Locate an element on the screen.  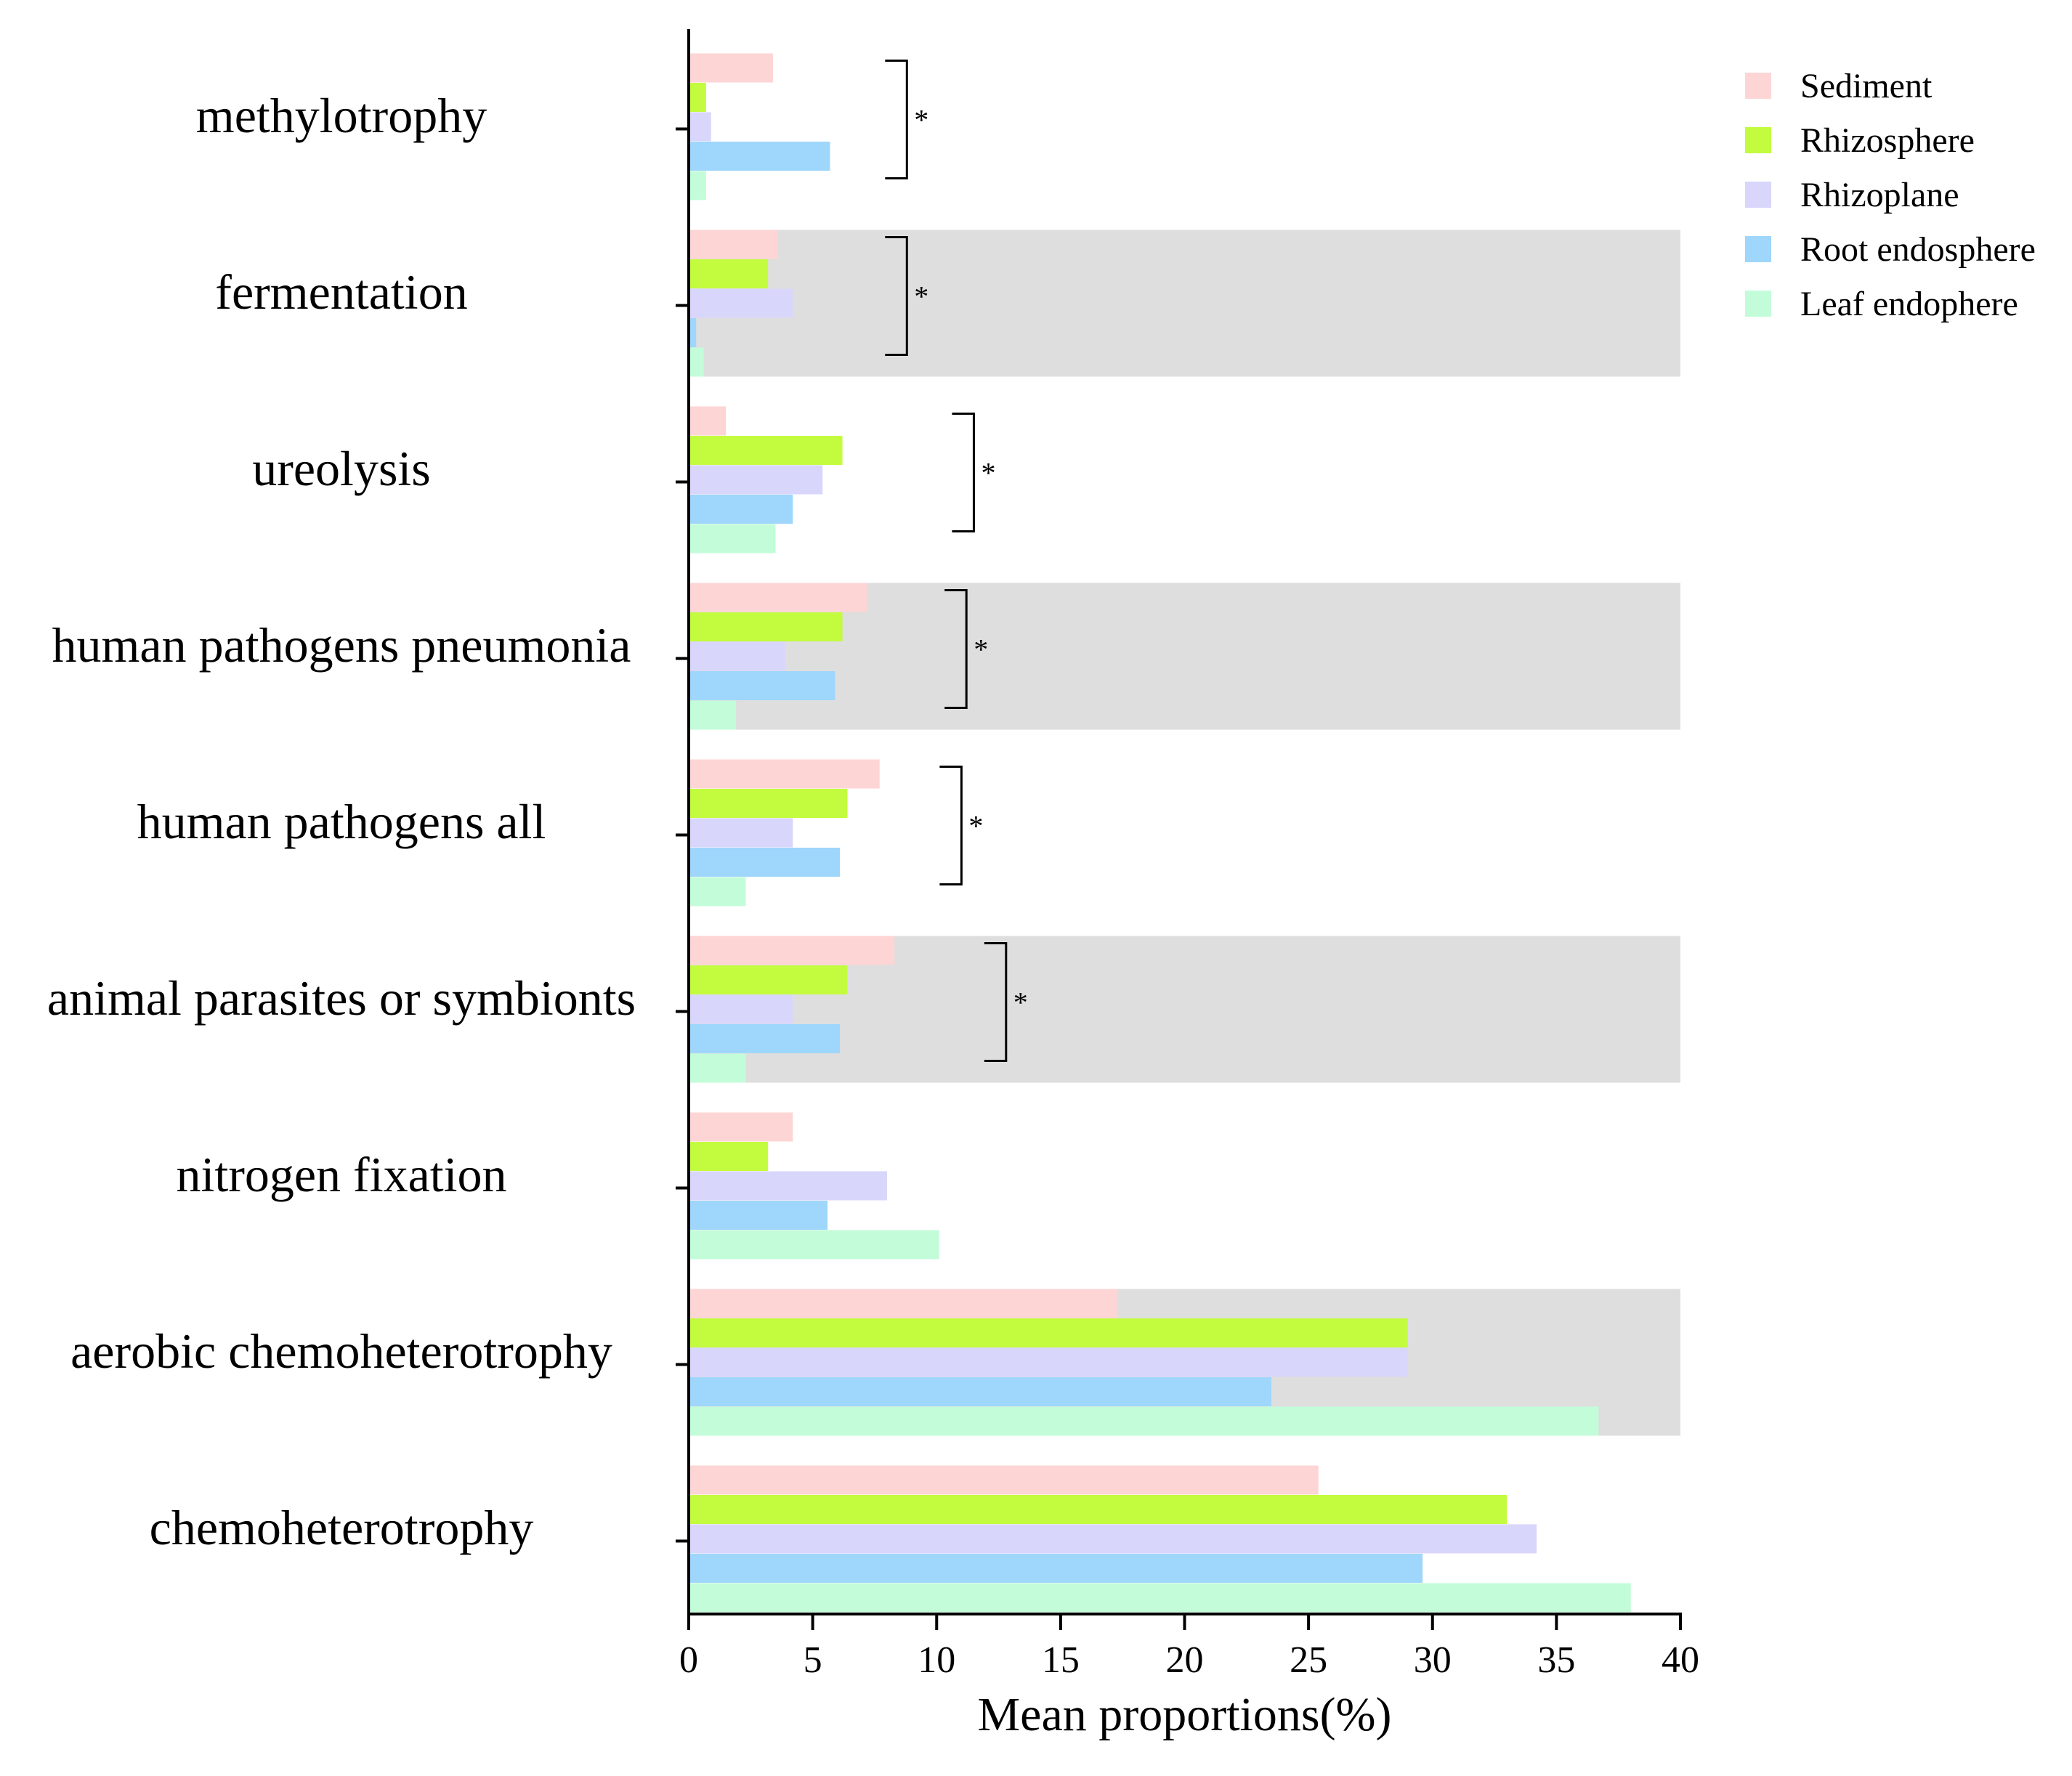
category-label: human pathogens all is located at coordinates (342, 822).